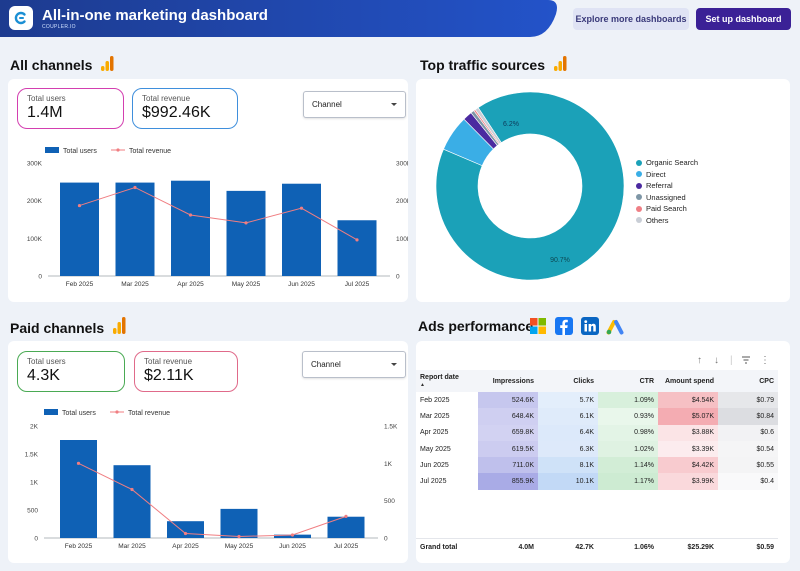  I want to click on kpi-label: Total users, so click(46, 361).